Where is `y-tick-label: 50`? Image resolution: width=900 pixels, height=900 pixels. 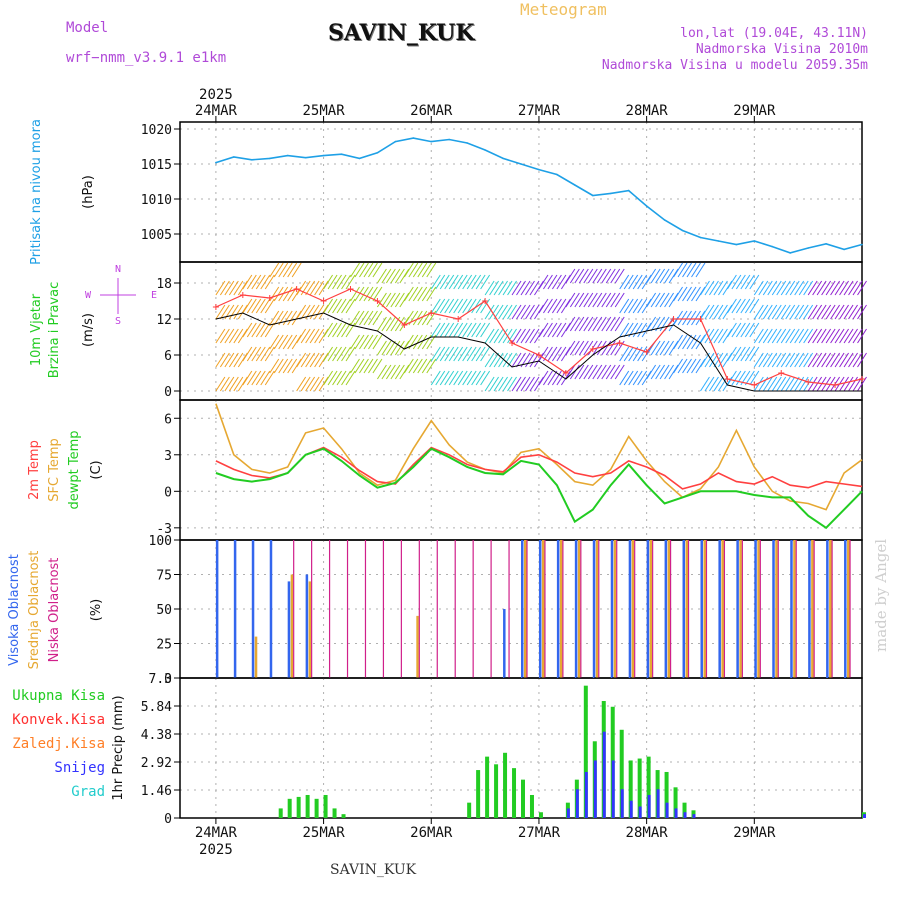 y-tick-label: 50 is located at coordinates (164, 610).